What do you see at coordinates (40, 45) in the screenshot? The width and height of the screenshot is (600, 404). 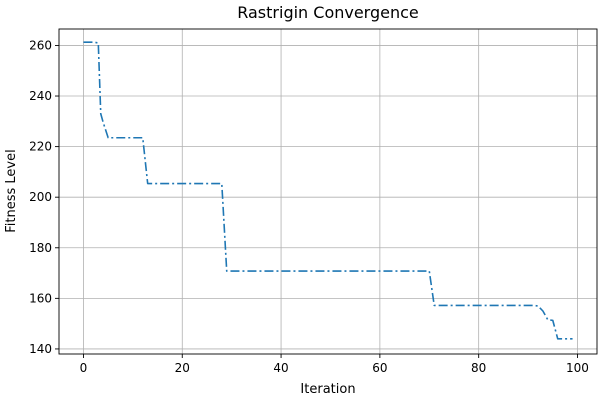 I see `y-tick-label: 260` at bounding box center [40, 45].